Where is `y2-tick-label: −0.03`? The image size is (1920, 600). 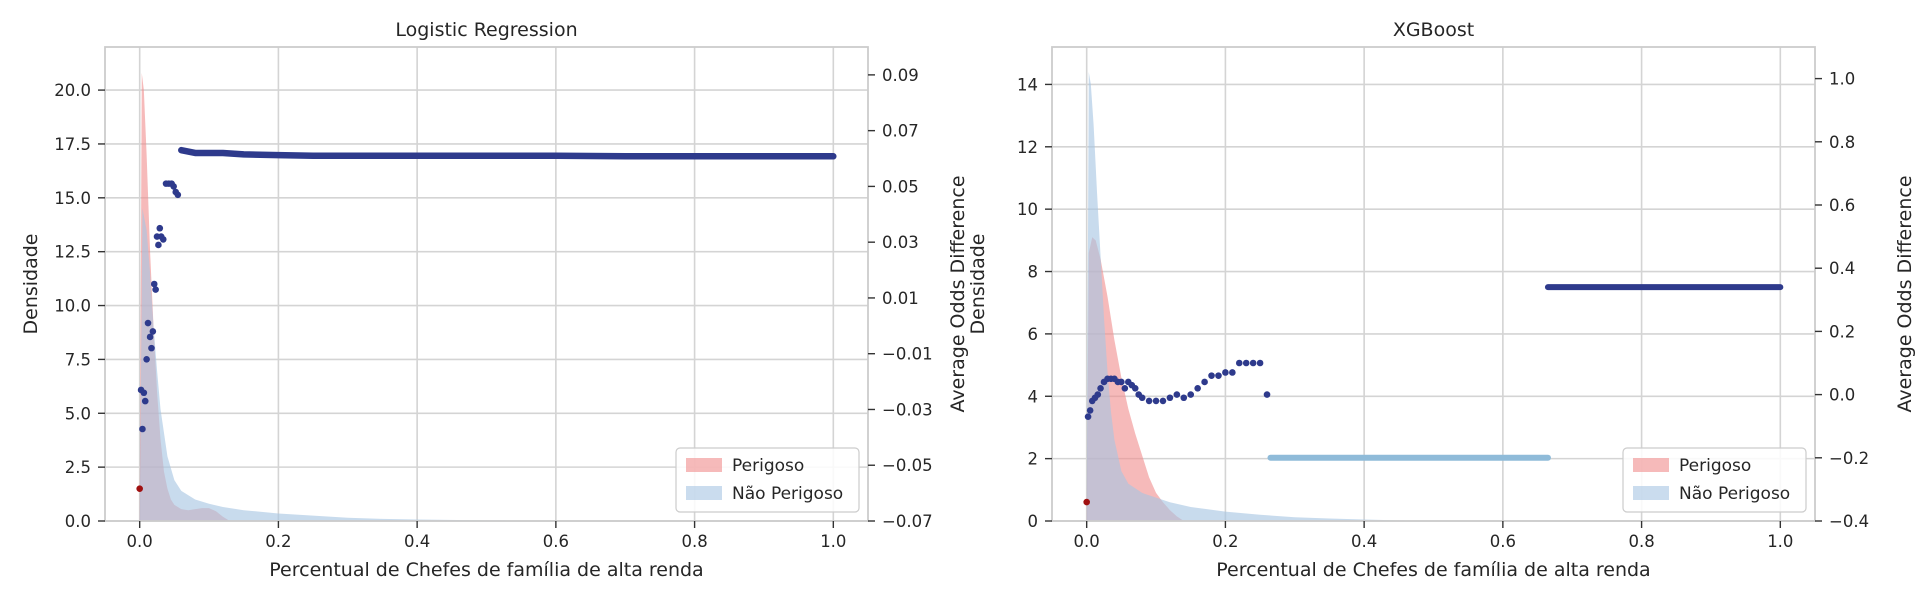
y2-tick-label: −0.03 is located at coordinates (907, 409).